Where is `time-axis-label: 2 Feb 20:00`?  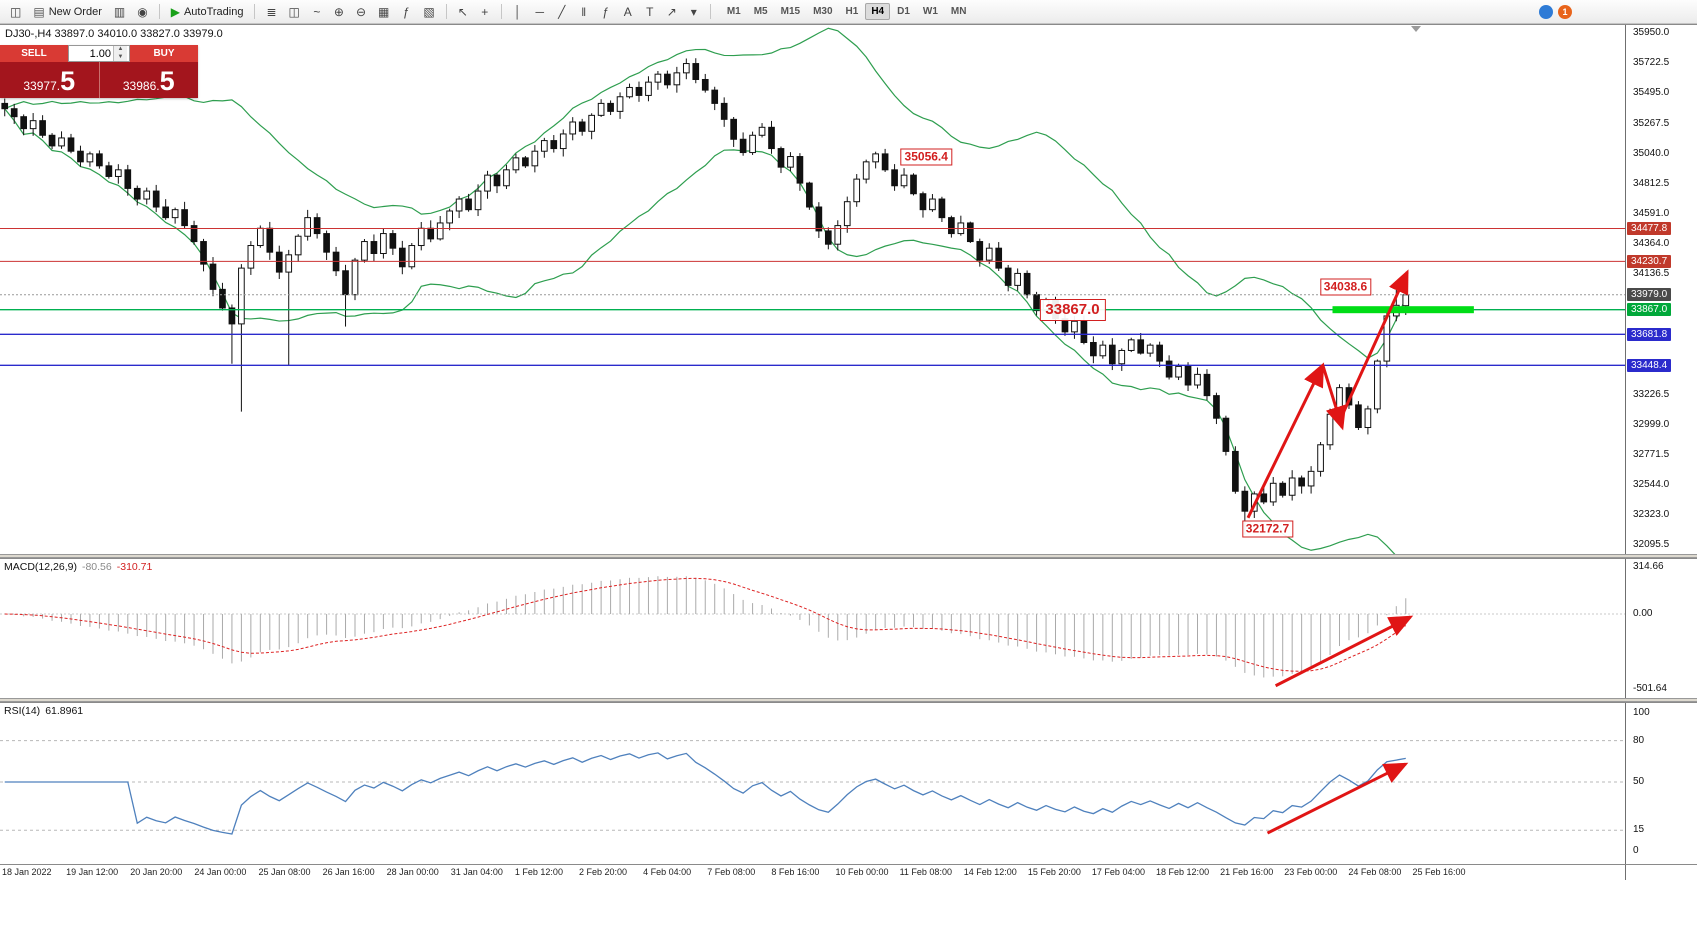 time-axis-label: 2 Feb 20:00 is located at coordinates (603, 872).